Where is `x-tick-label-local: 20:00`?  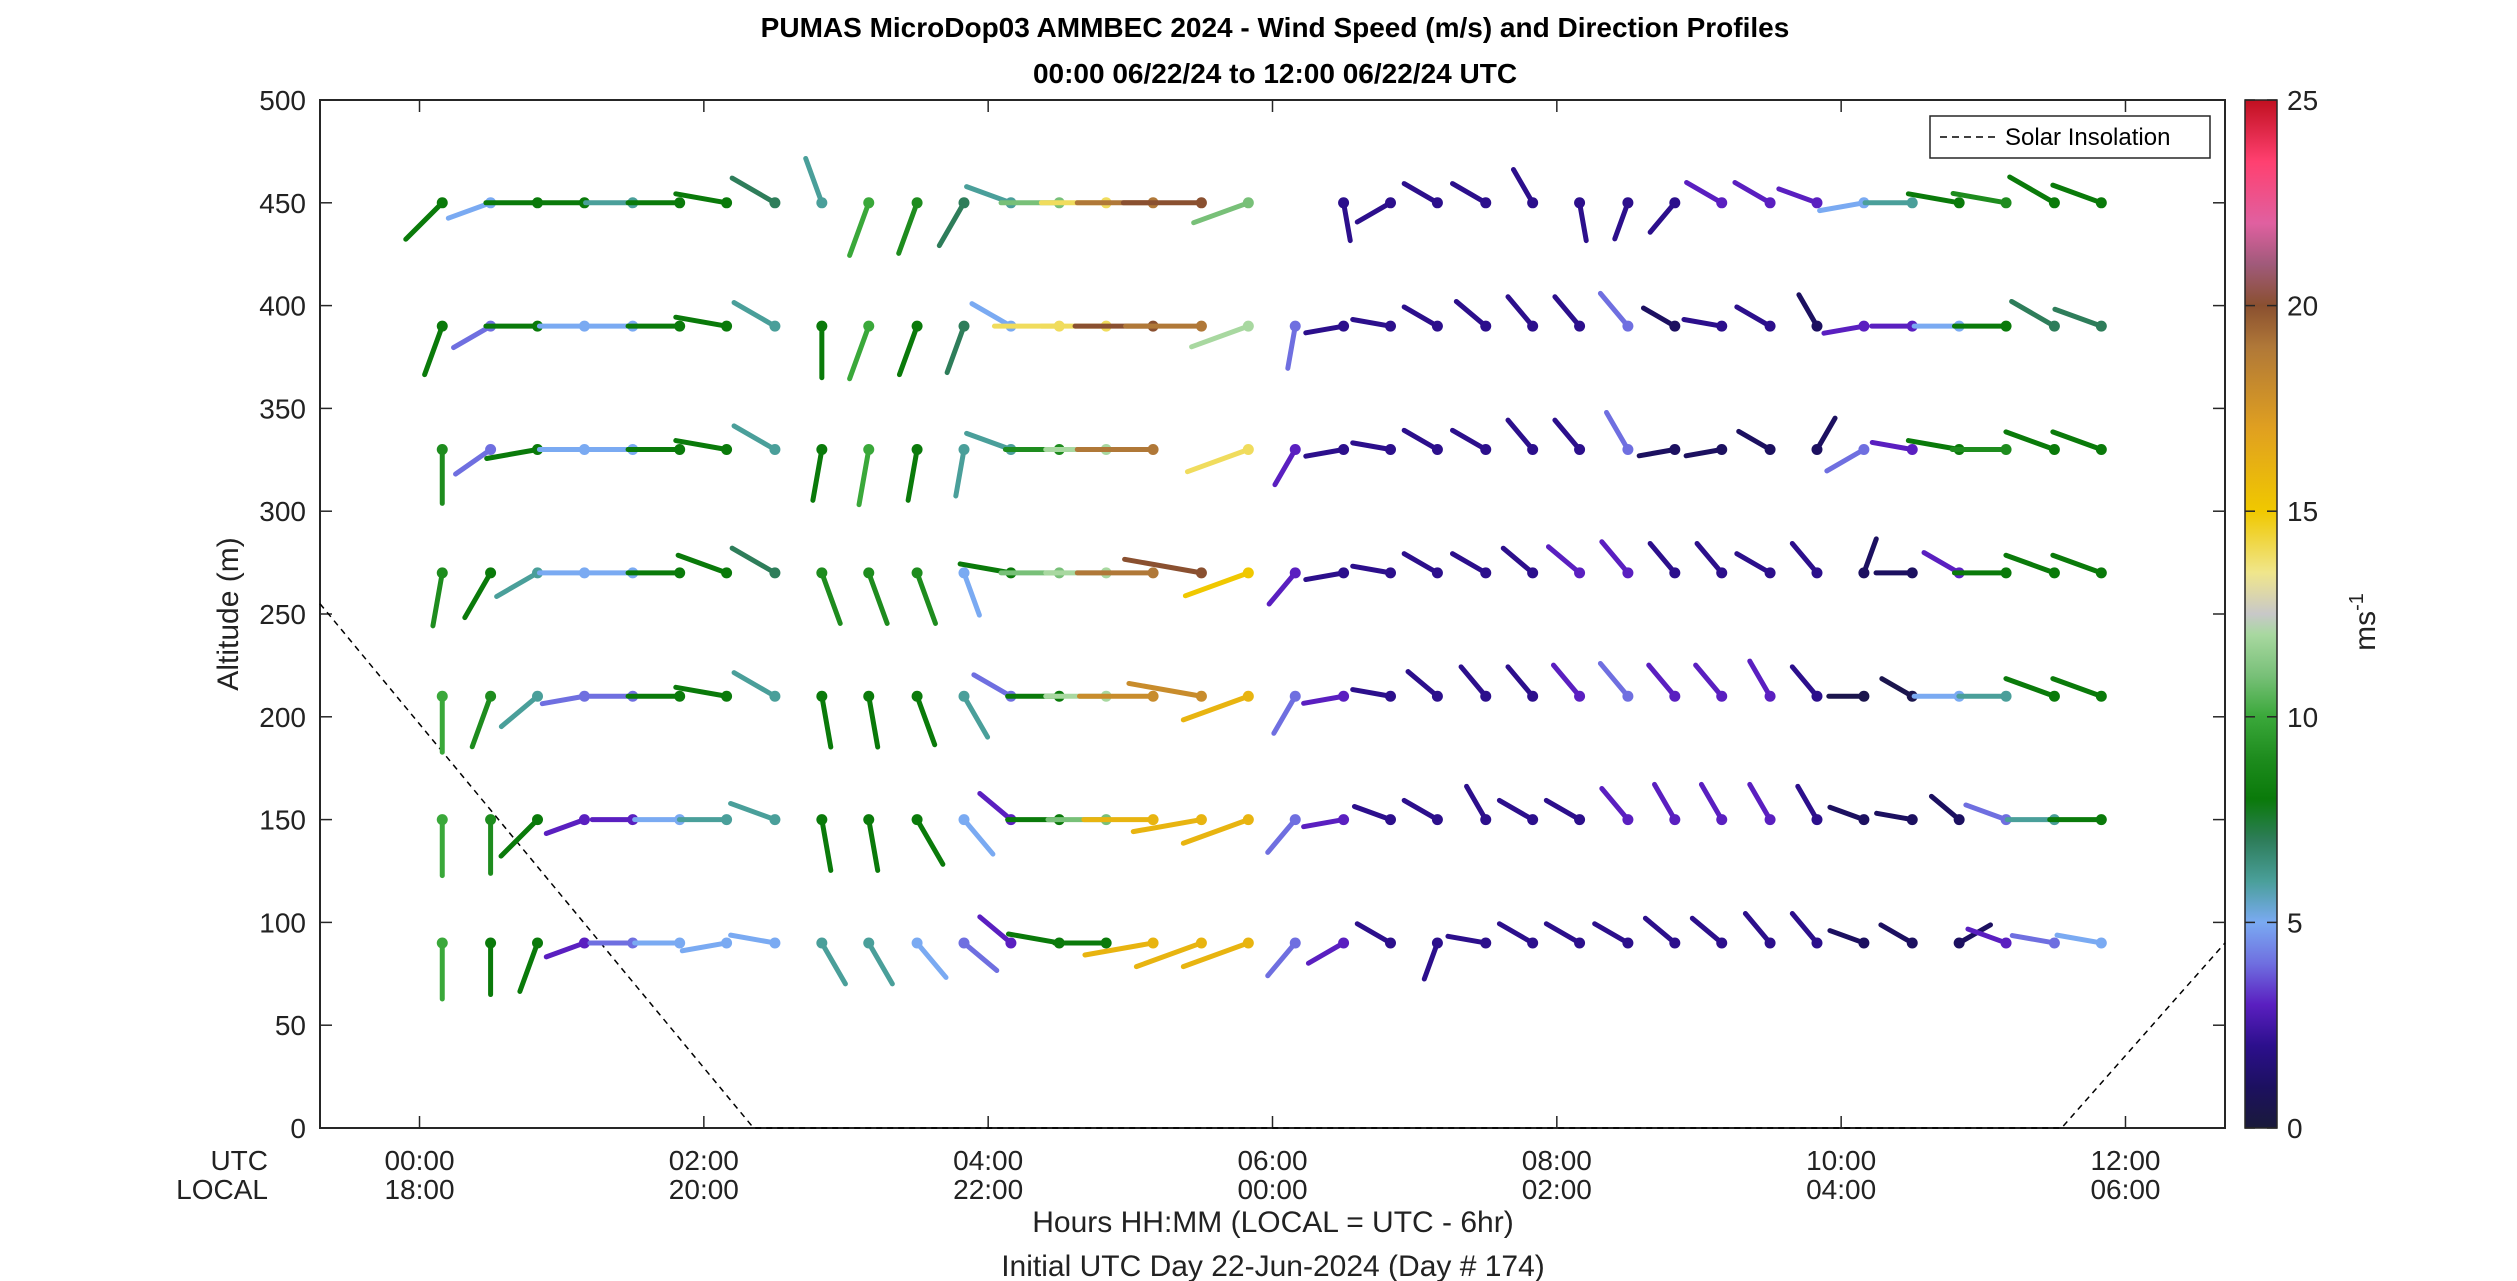 x-tick-label-local: 20:00 is located at coordinates (704, 1189).